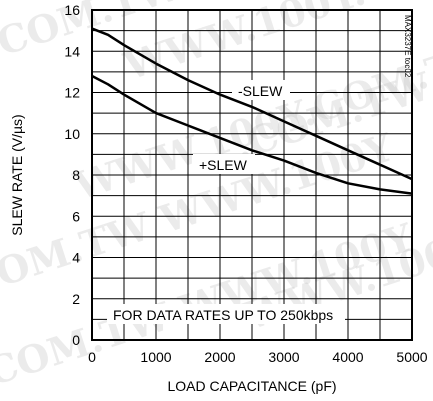 The height and width of the screenshot is (401, 433). Describe the element at coordinates (223, 315) in the screenshot. I see `data-rate-annotation: FOR DATA RATES UP TO 250kbps` at that location.